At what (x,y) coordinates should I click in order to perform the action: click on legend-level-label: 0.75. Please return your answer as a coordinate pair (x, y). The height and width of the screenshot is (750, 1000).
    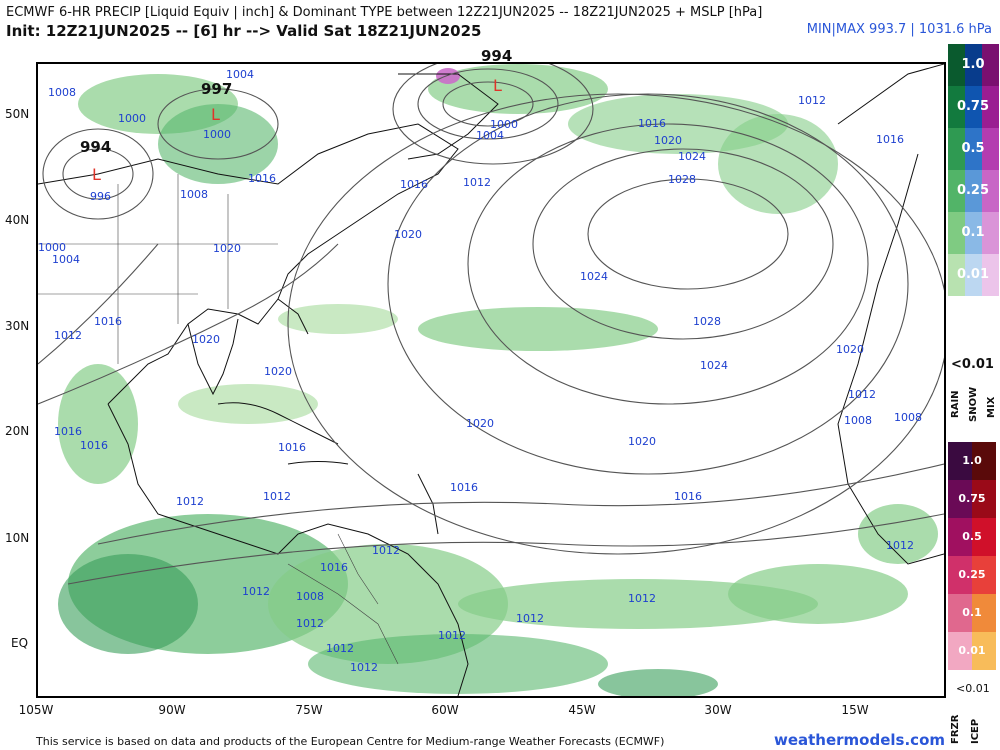
    Looking at the image, I should click on (972, 498).